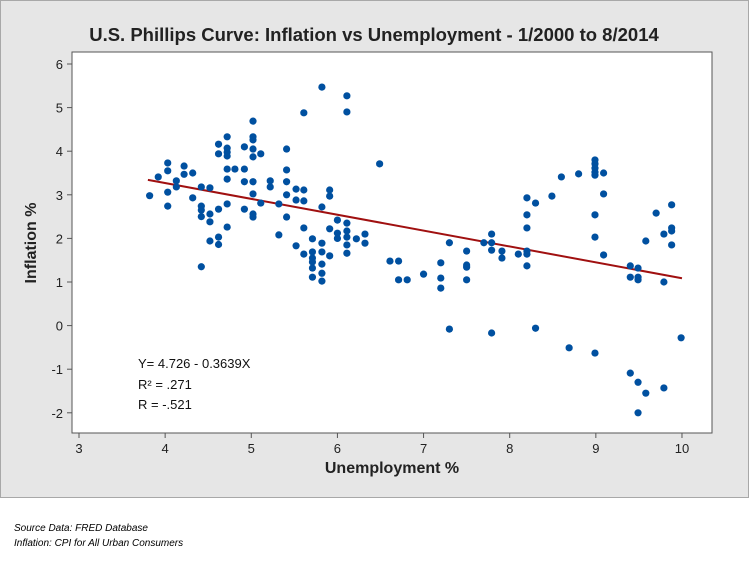 Image resolution: width=749 pixels, height=562 pixels. What do you see at coordinates (165, 384) in the screenshot?
I see `annotation-r-squared: R² = .271` at bounding box center [165, 384].